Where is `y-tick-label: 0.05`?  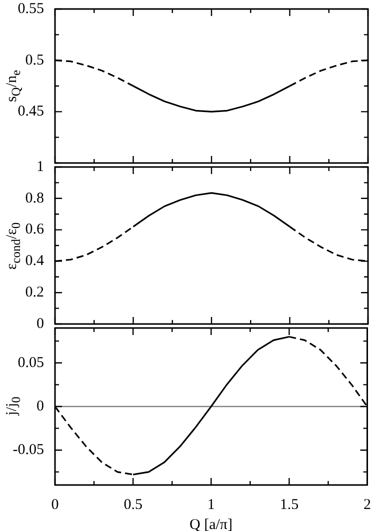
y-tick-label: 0.05 is located at coordinates (31, 362).